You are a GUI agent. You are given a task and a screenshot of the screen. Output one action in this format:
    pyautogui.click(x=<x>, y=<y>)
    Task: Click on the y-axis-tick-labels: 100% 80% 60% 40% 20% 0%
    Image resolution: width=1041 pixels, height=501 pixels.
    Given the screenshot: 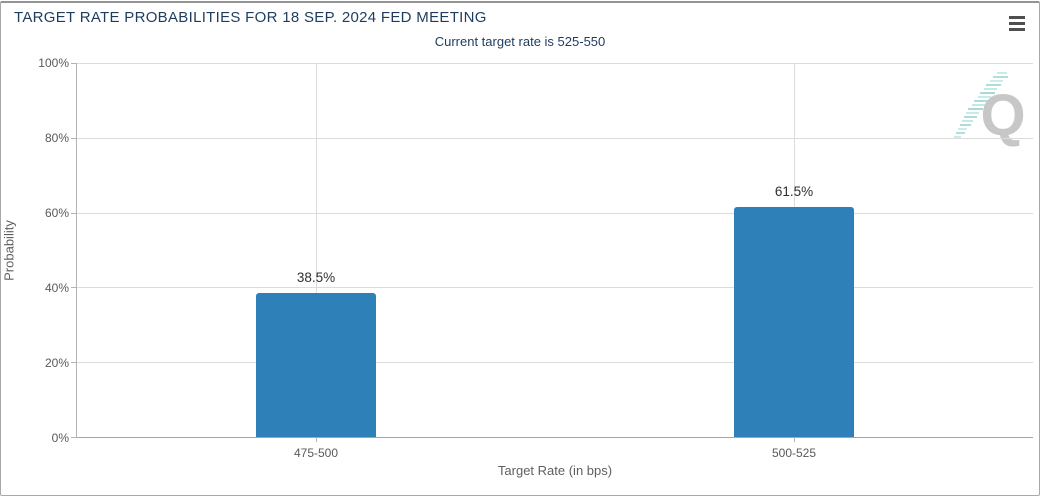 What is the action you would take?
    pyautogui.click(x=35, y=250)
    